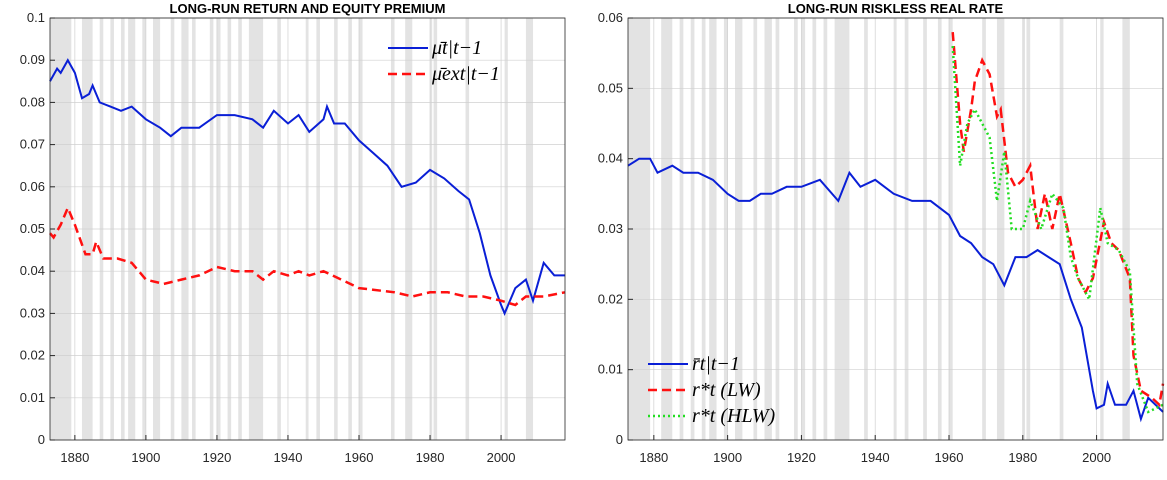 The image size is (1167, 480). I want to click on chart-title: LONG-RUN RISKLESS REAL RATE, so click(896, 8).